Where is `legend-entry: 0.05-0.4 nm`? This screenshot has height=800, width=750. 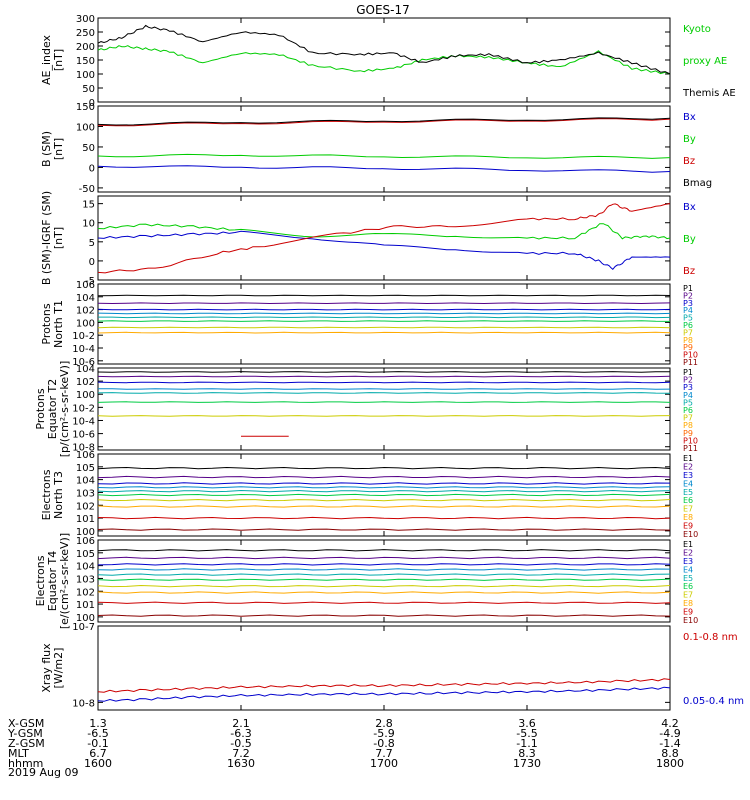 legend-entry: 0.05-0.4 nm is located at coordinates (713, 701).